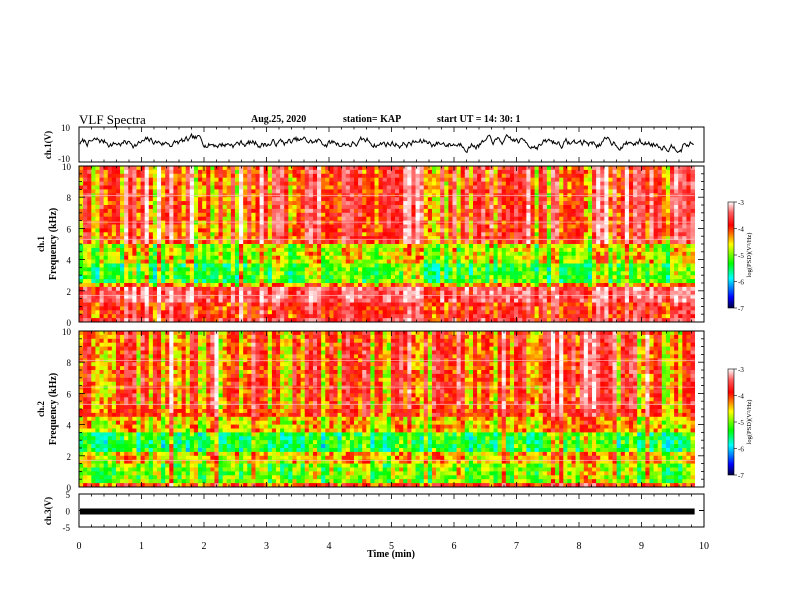  I want to click on station-label: station= KAP, so click(372, 119).